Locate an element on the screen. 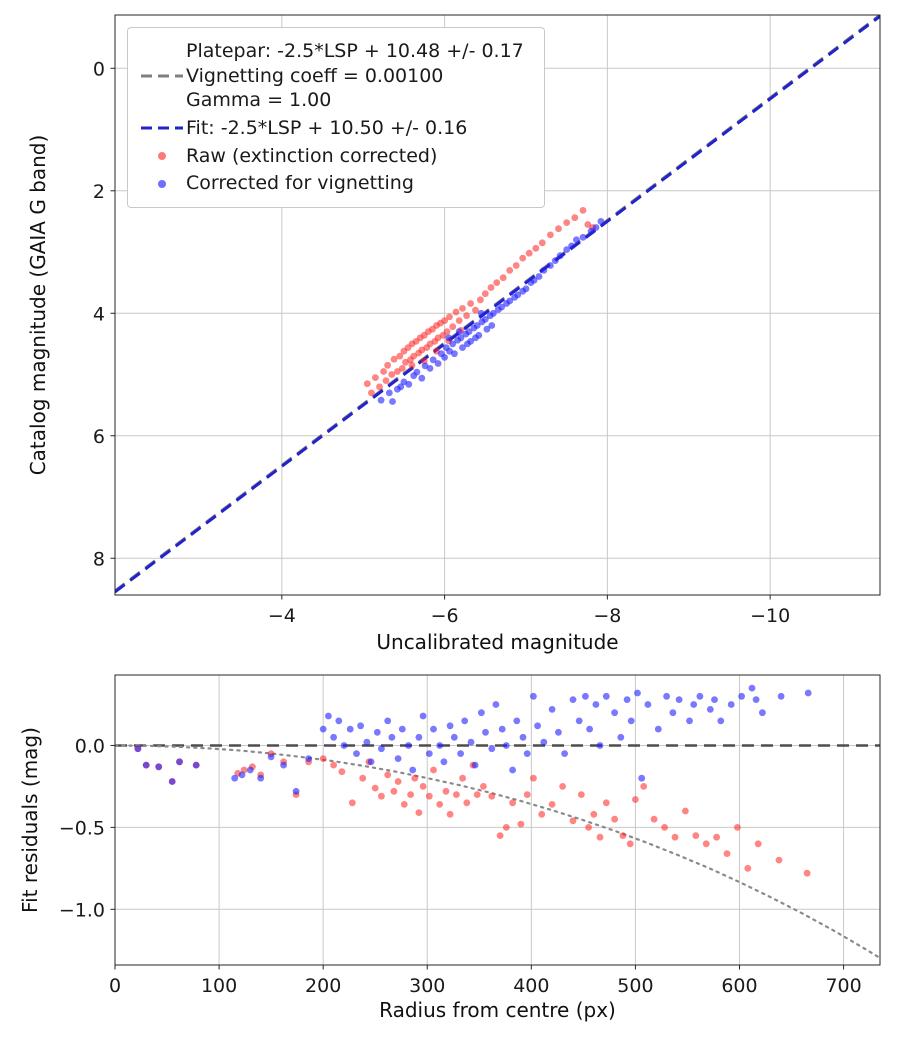  svg-text: 700 is located at coordinates (843, 986).